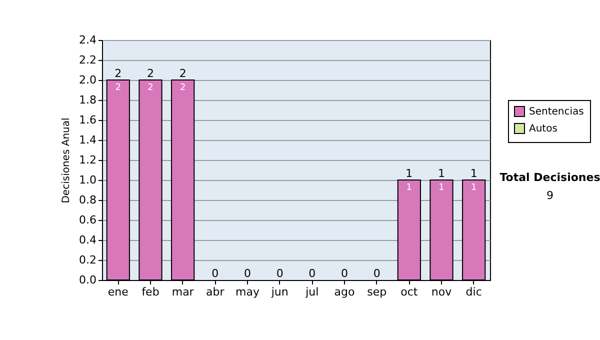  Describe the element at coordinates (151, 292) in the screenshot. I see `x-tick-label: feb` at that location.